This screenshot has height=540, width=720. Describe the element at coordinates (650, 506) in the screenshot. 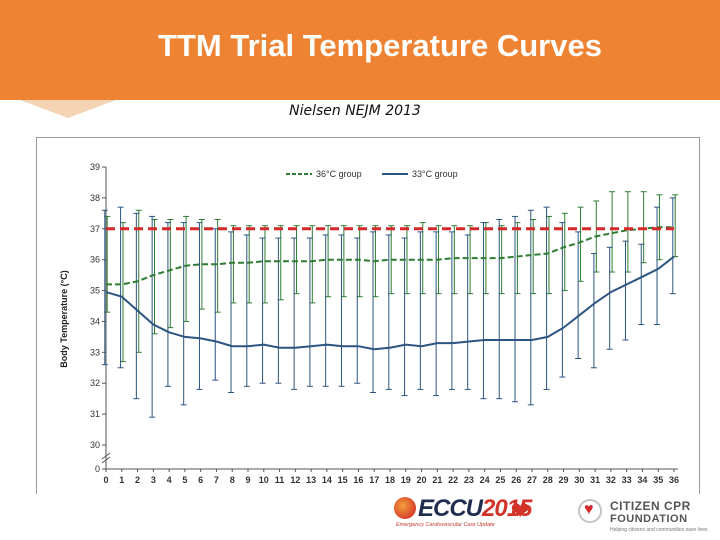

I see `ccf-name-line1: CITIZEN CPR` at that location.